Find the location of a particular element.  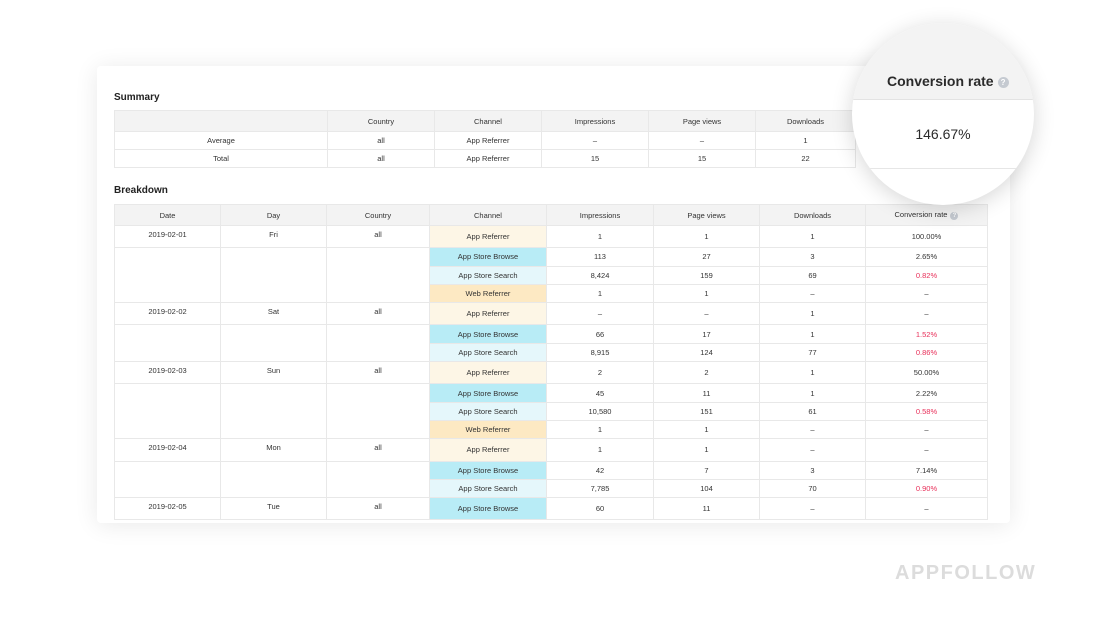

page-views-cell: 159 is located at coordinates (706, 275).